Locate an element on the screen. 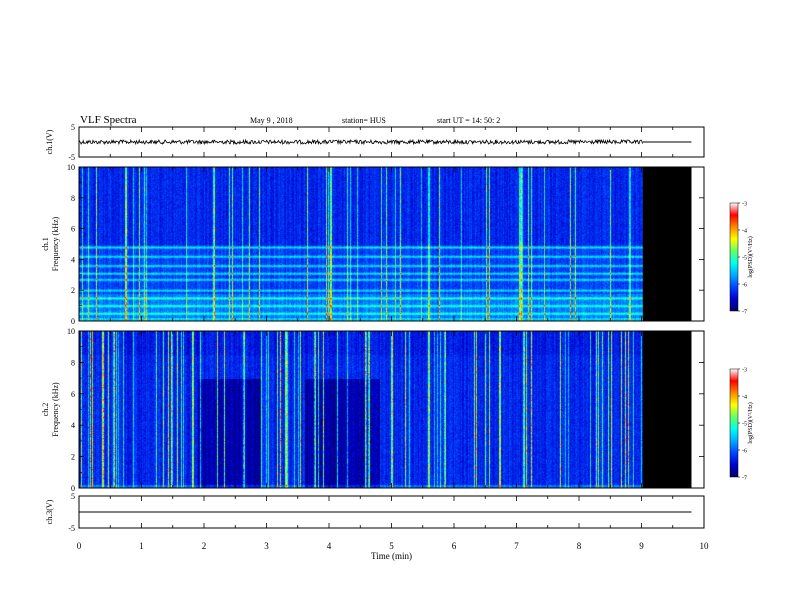  figure-title: VLF Spectra is located at coordinates (108, 120).